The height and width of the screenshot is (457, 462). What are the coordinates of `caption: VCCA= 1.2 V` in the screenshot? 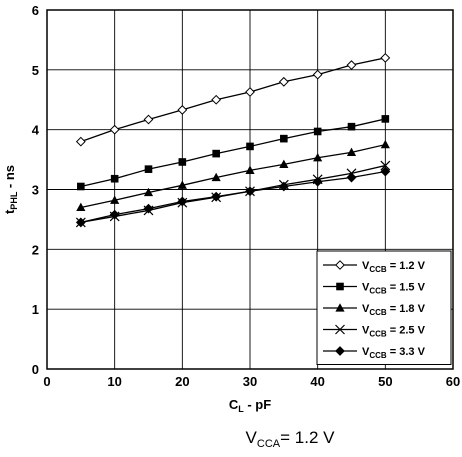 It's located at (291, 439).